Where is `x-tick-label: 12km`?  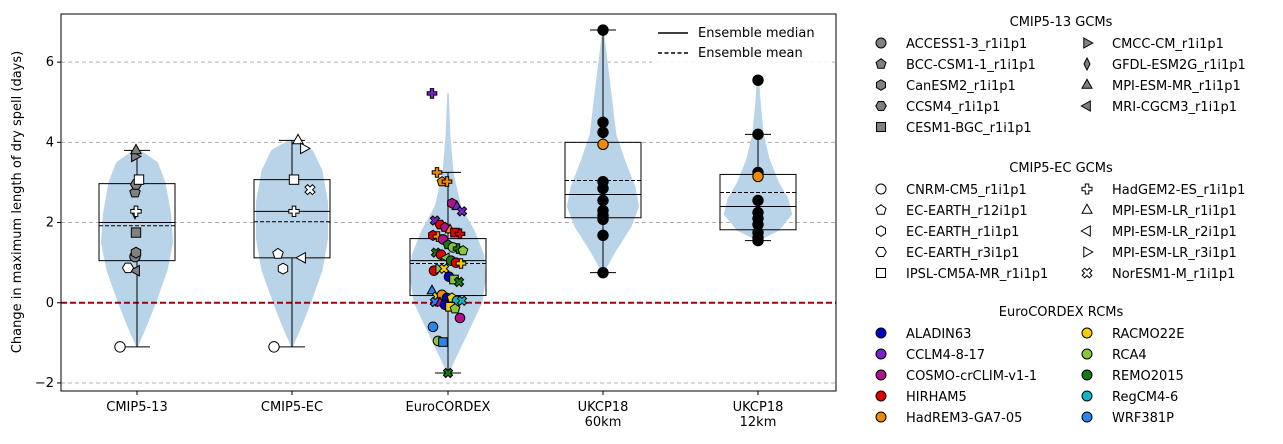 x-tick-label: 12km is located at coordinates (758, 422).